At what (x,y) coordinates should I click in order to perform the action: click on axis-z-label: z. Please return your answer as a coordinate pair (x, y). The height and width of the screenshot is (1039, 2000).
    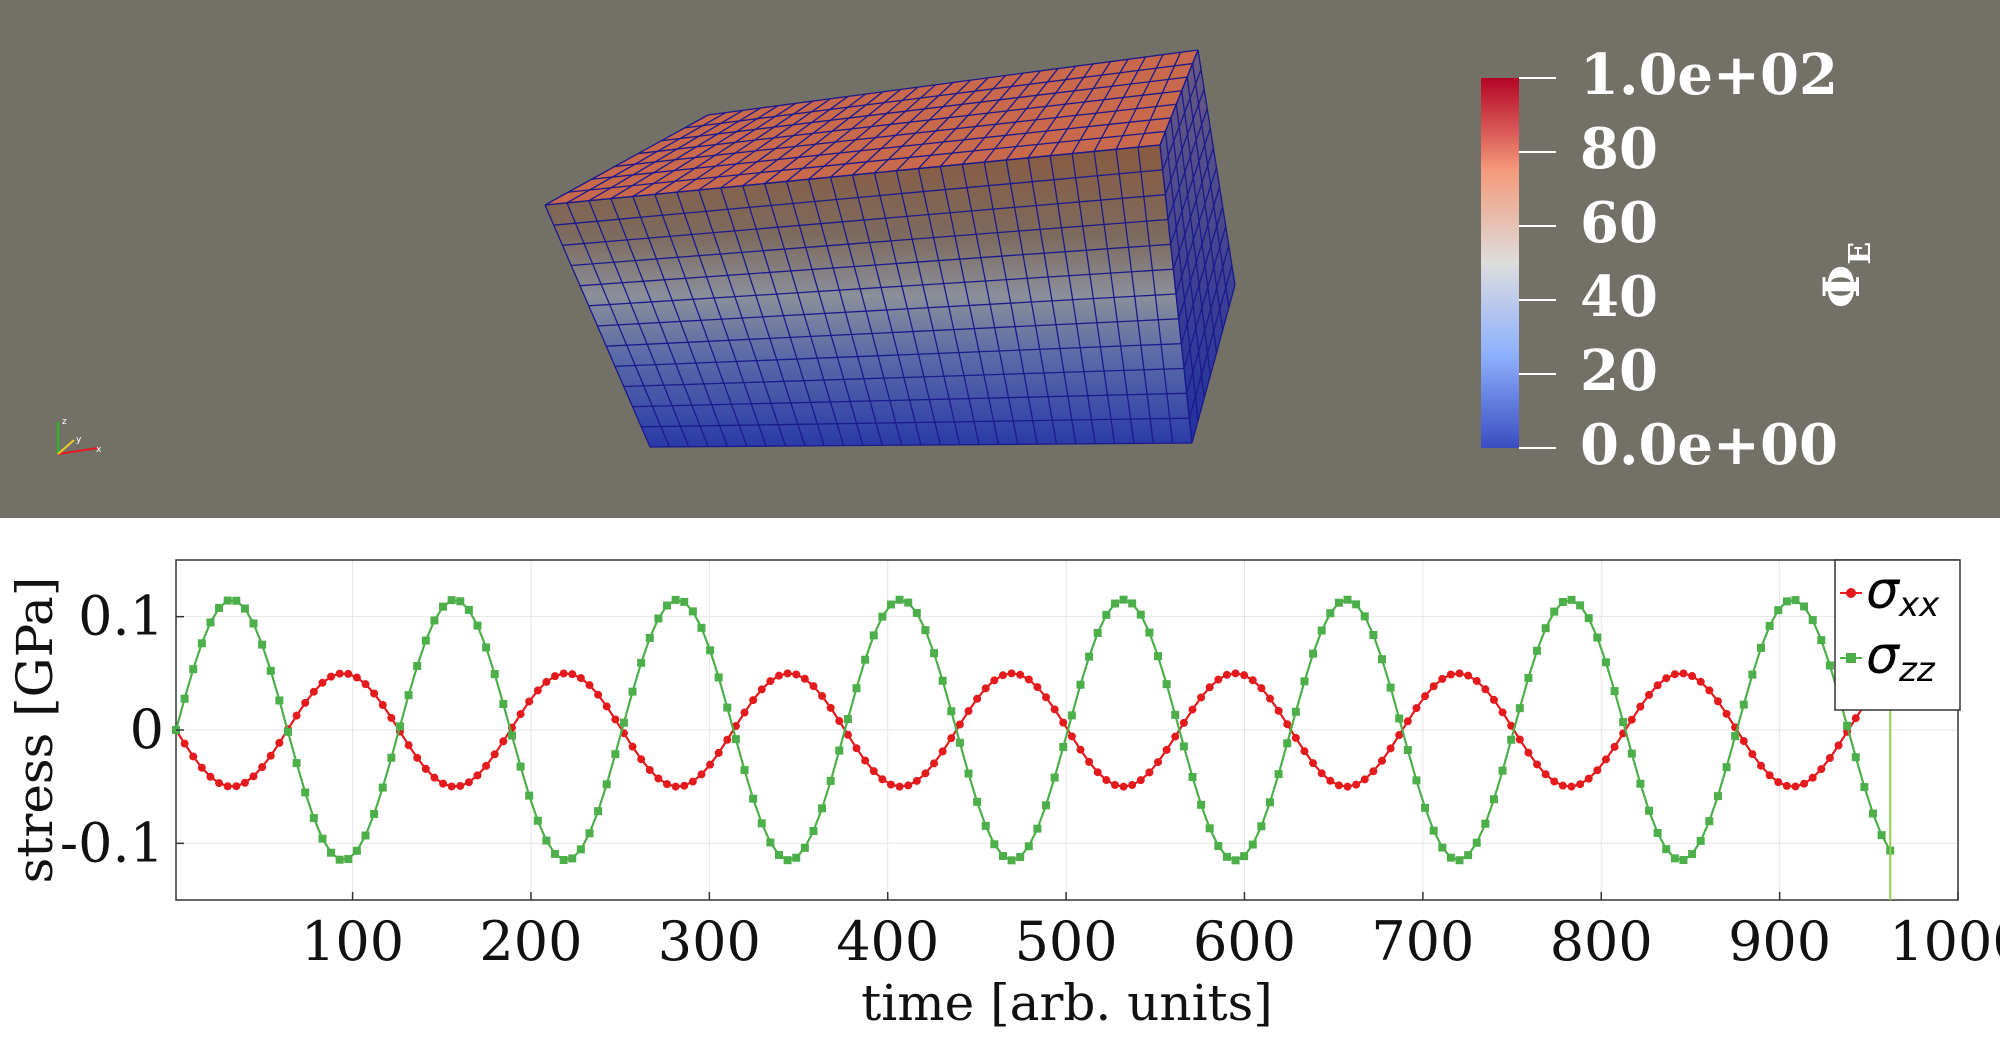
    Looking at the image, I should click on (64, 422).